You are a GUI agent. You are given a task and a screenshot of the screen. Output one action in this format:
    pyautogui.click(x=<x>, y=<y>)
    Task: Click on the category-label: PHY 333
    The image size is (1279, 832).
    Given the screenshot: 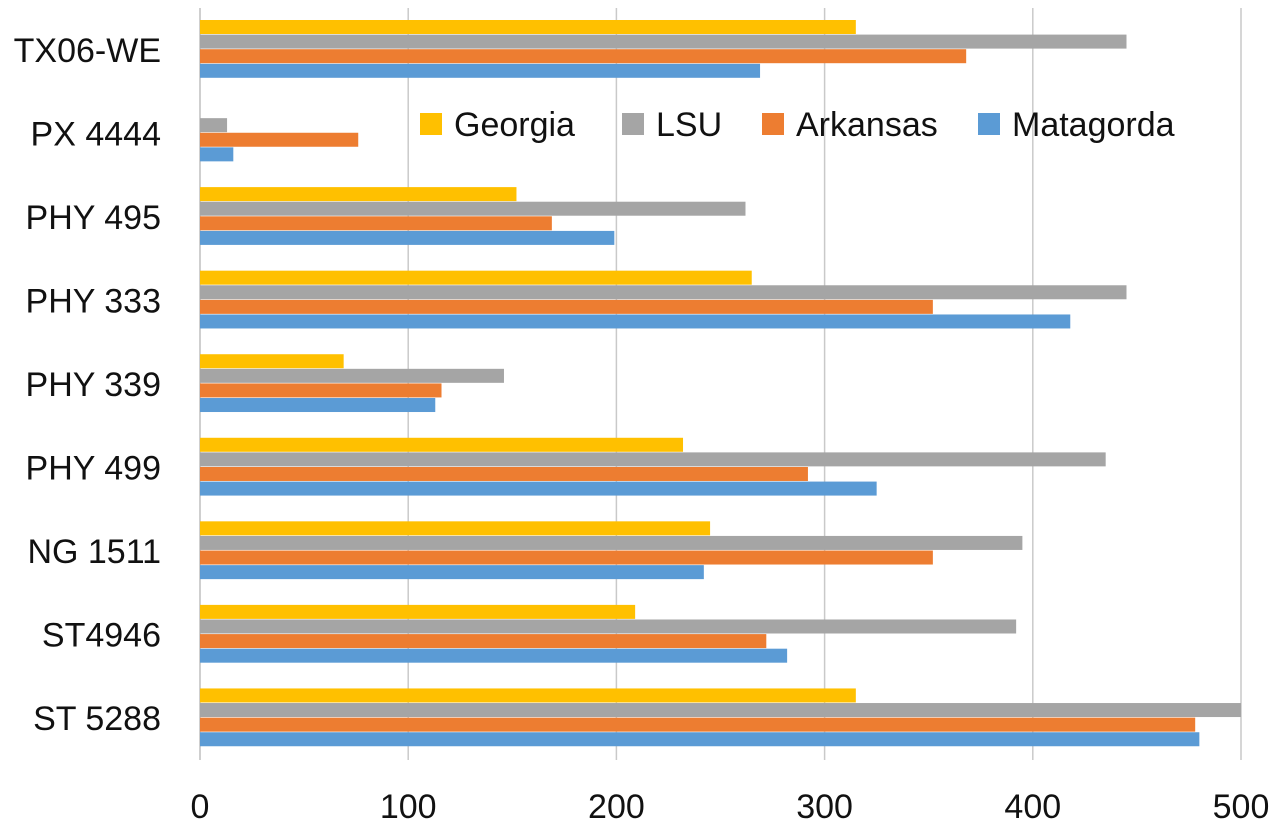 What is the action you would take?
    pyautogui.click(x=93, y=301)
    